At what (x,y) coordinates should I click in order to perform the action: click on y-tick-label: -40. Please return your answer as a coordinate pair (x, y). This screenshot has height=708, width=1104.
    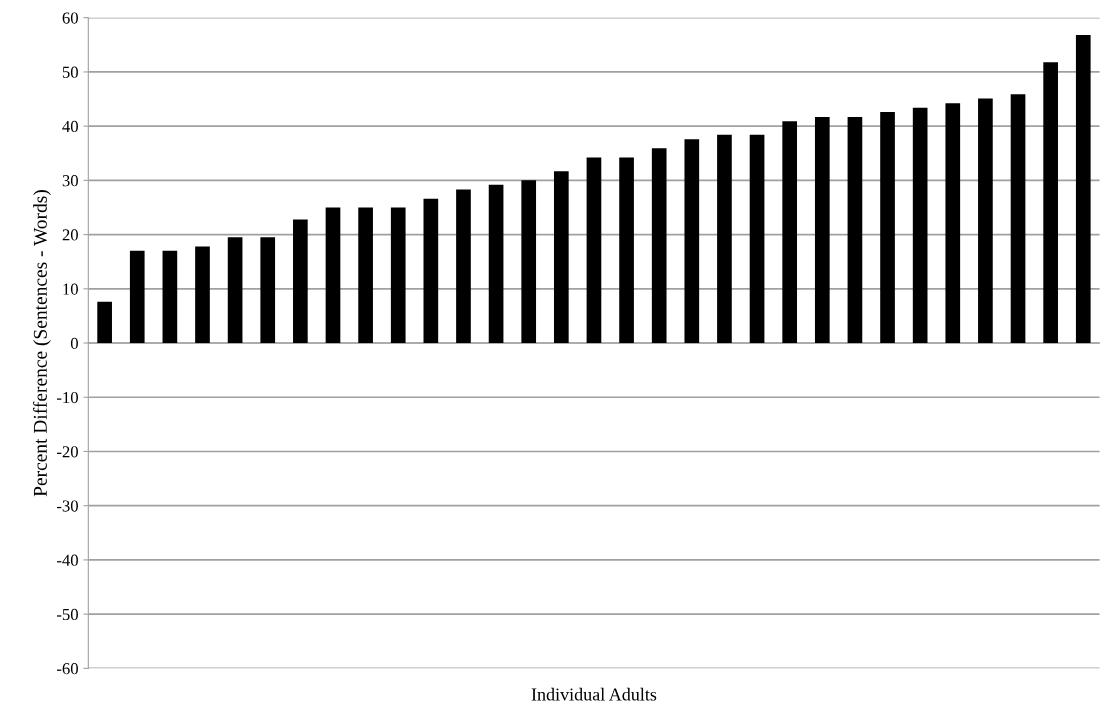
    Looking at the image, I should click on (67, 560).